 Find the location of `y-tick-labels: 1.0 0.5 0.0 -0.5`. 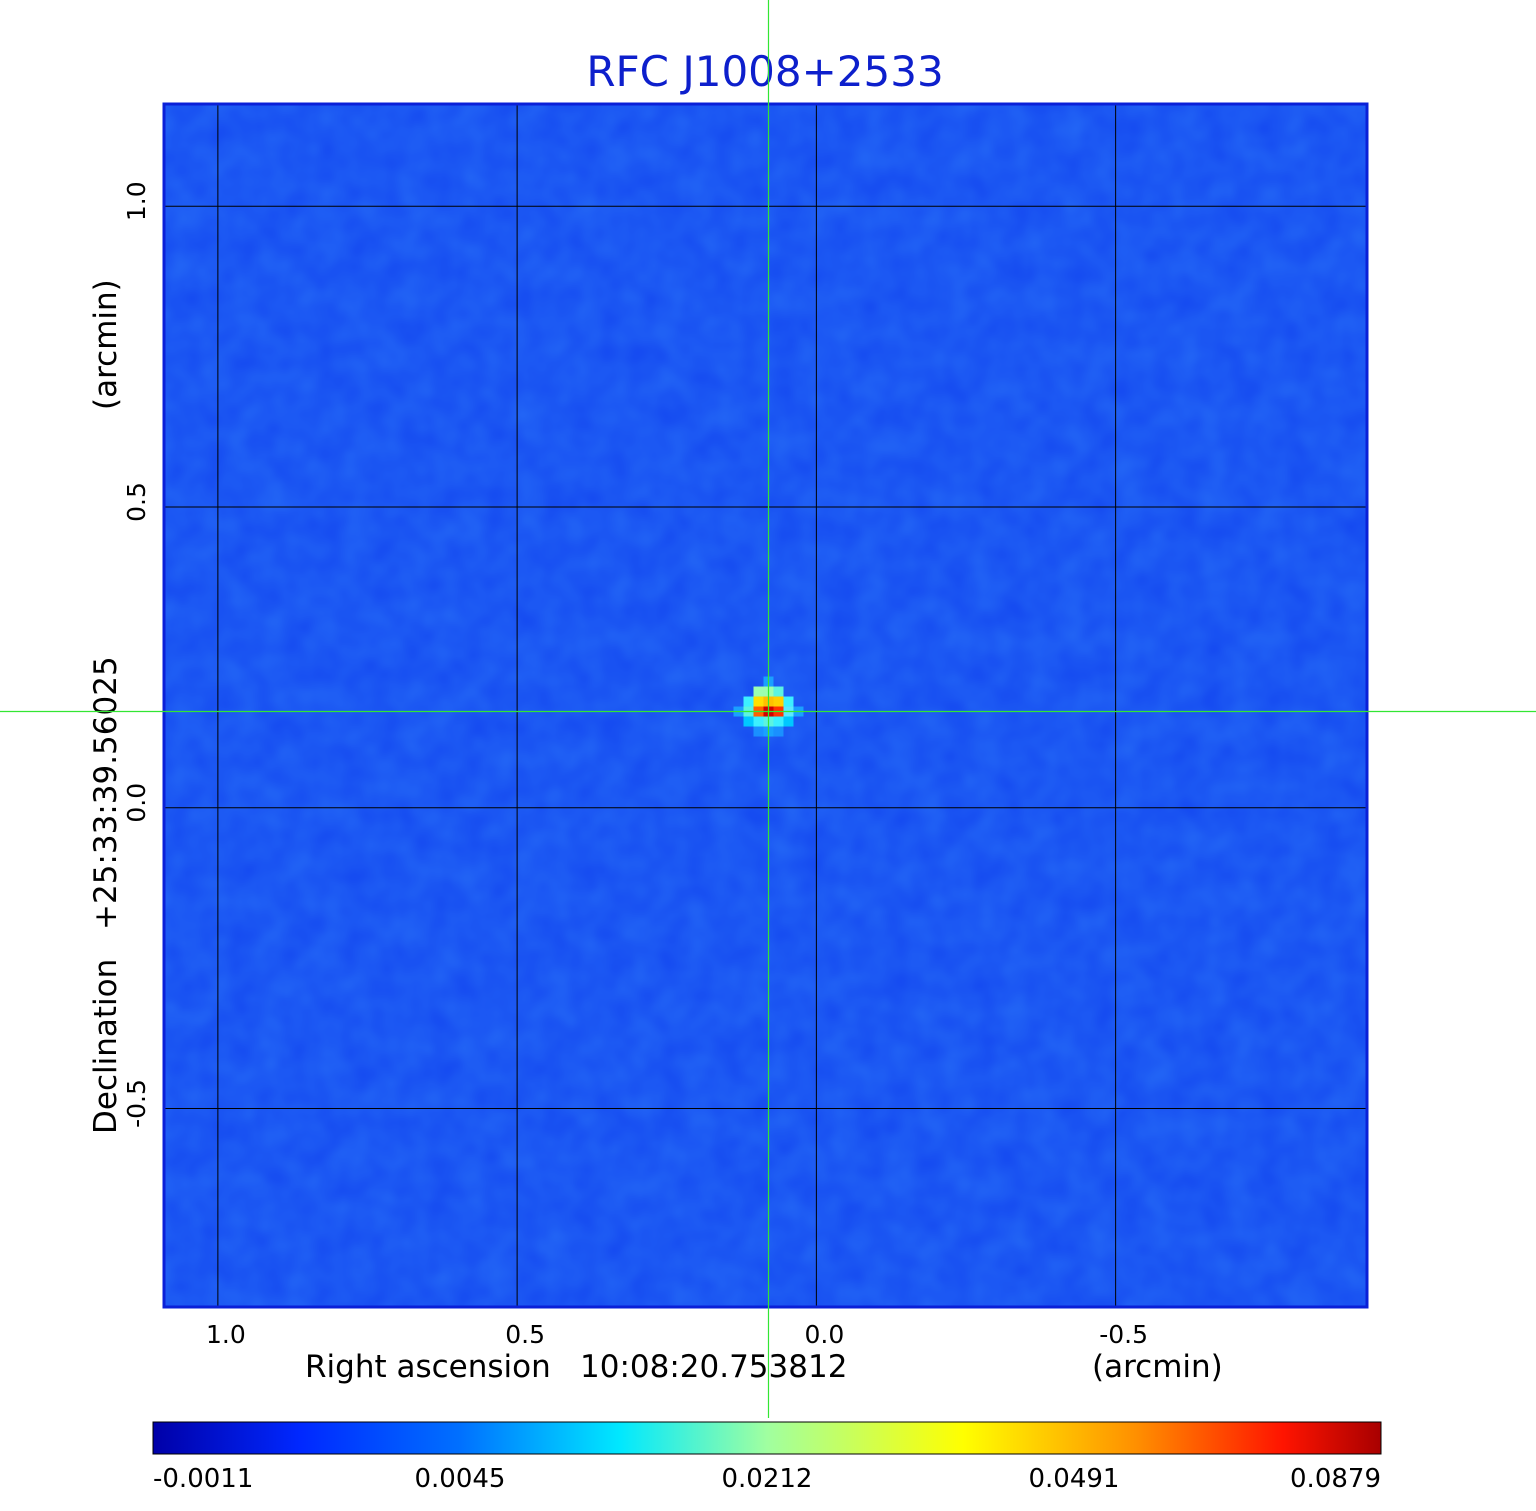

y-tick-labels: 1.0 0.5 0.0 -0.5 is located at coordinates (136, 654).